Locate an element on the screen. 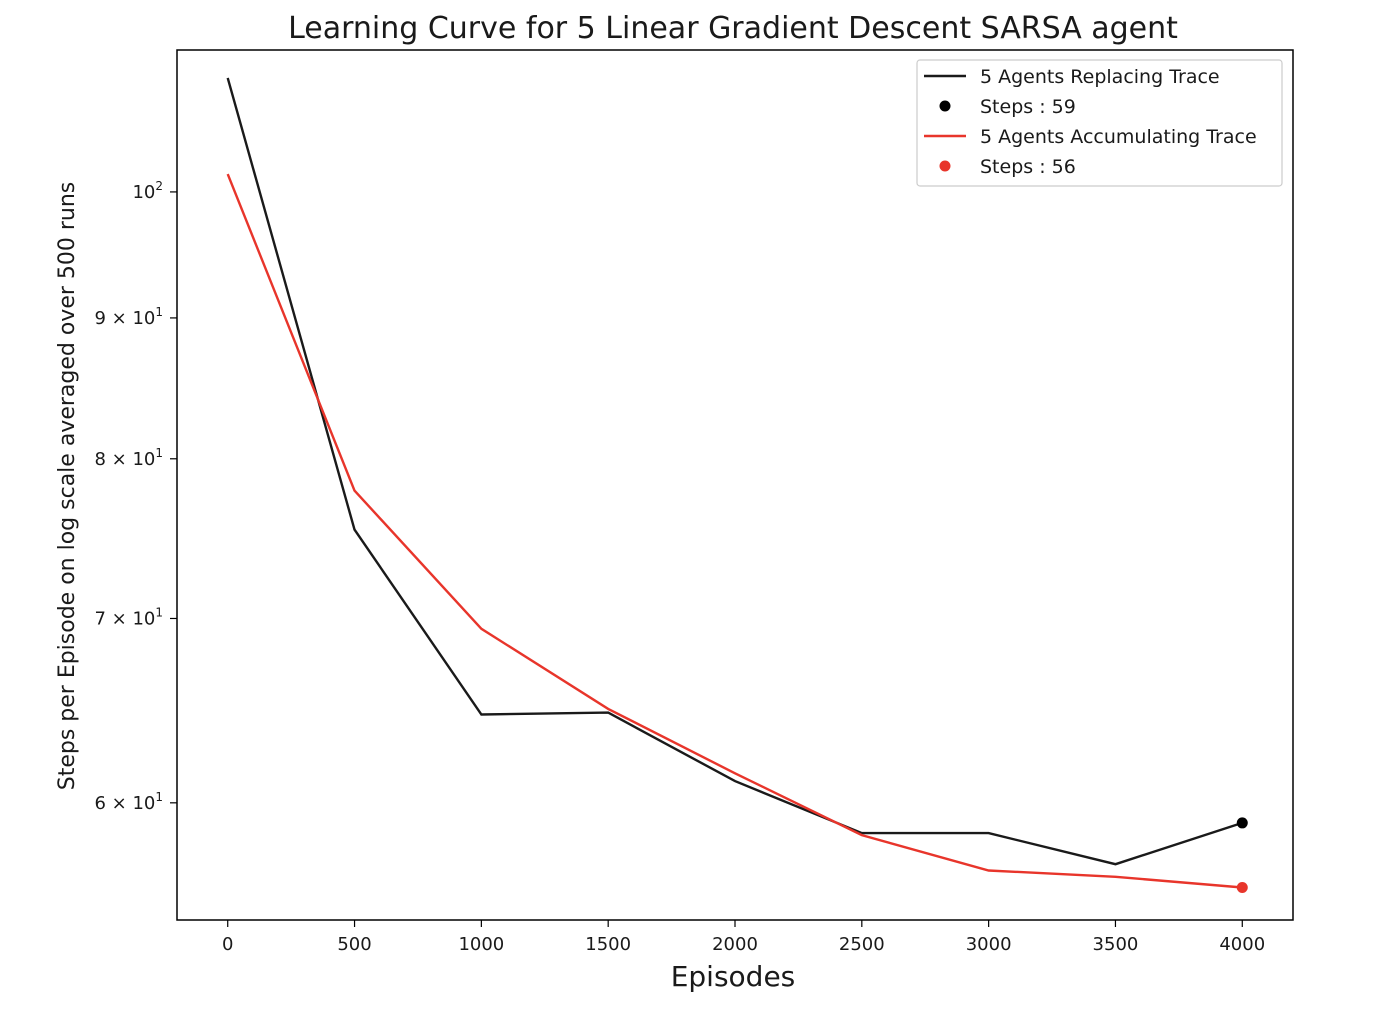  final-points is located at coordinates (1242, 855).